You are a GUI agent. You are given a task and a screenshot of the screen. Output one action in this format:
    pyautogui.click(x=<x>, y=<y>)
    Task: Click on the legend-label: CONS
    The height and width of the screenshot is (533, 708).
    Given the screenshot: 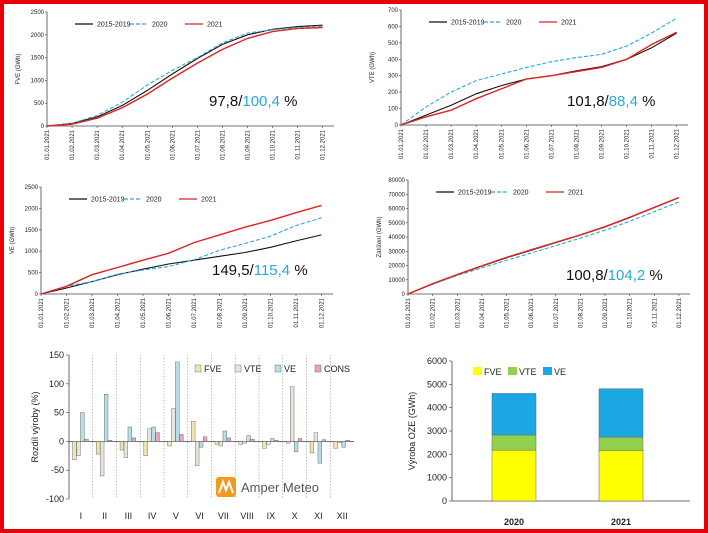 What is the action you would take?
    pyautogui.click(x=337, y=369)
    